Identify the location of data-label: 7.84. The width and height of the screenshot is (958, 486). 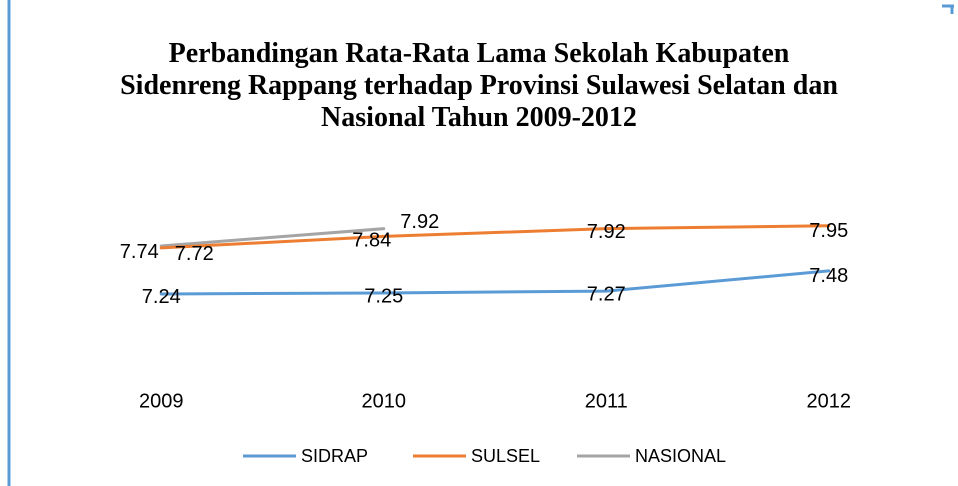
(371, 241).